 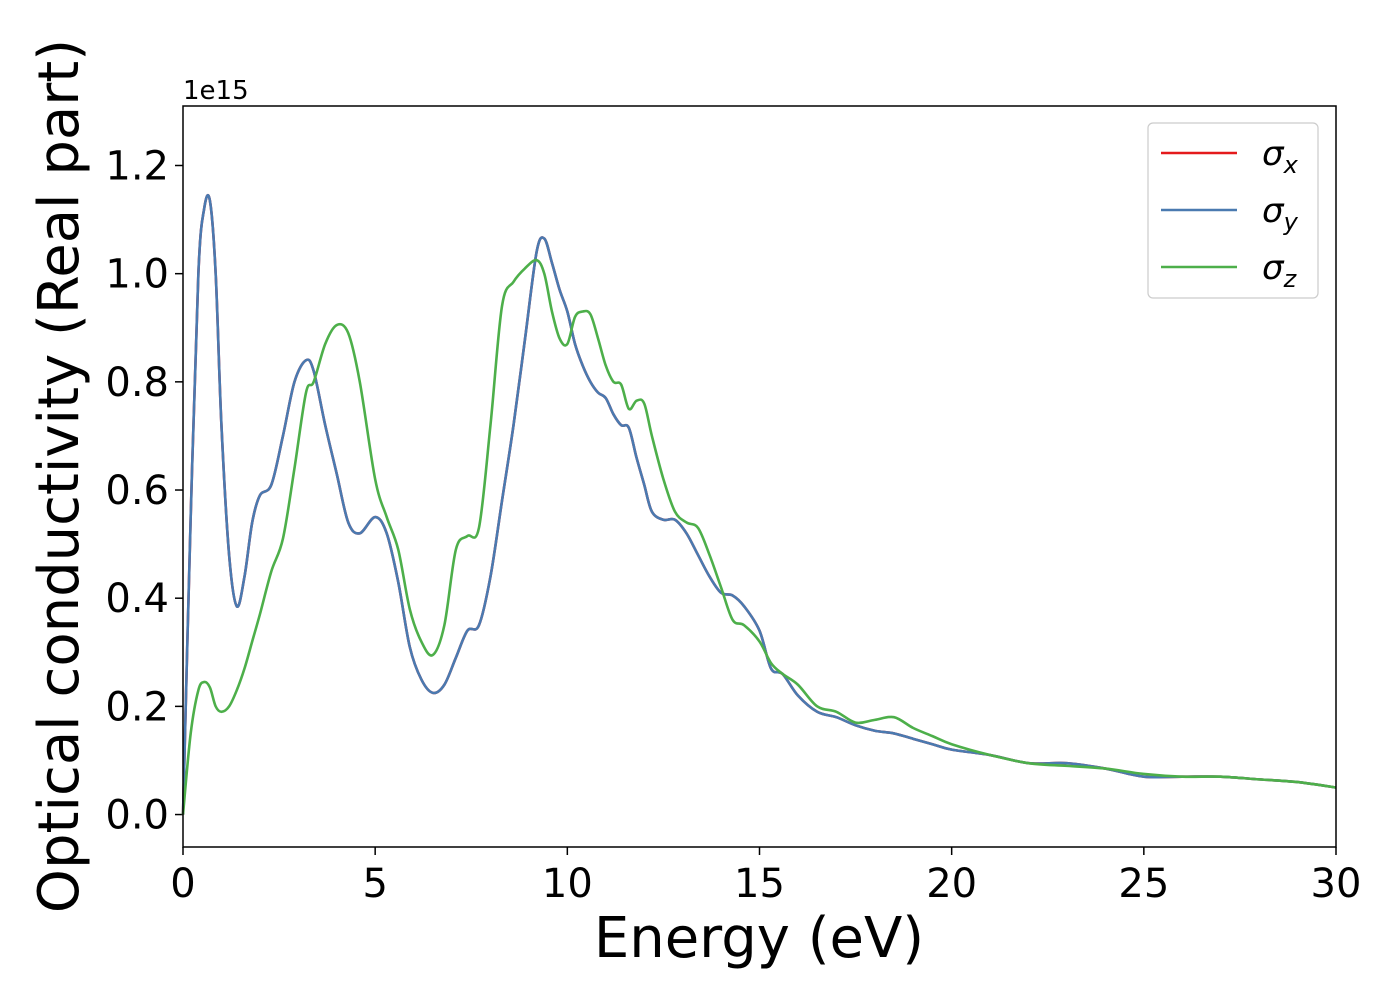 I want to click on x-tick-label: 10, so click(x=567, y=884).